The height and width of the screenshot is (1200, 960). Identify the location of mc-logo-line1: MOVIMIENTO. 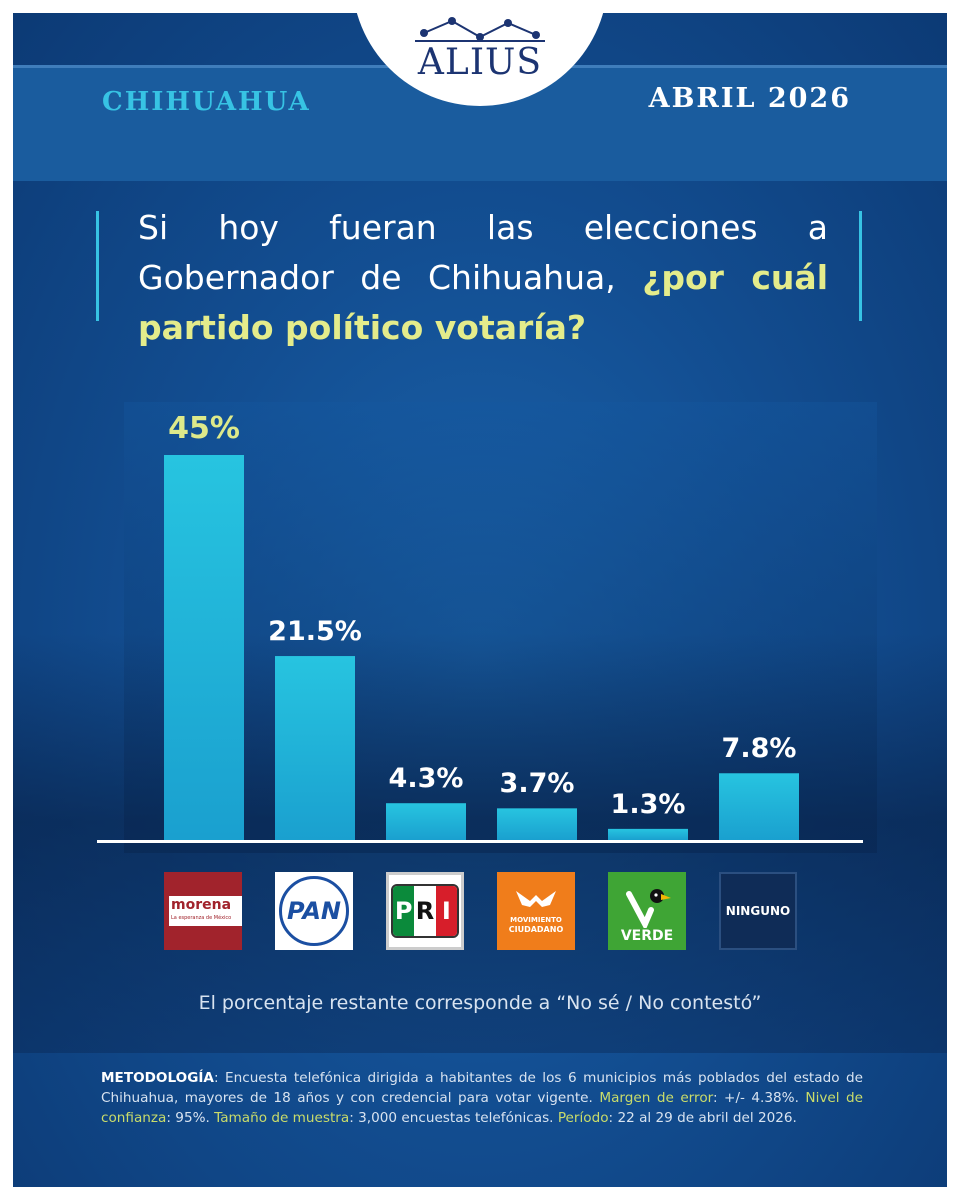
(536, 920).